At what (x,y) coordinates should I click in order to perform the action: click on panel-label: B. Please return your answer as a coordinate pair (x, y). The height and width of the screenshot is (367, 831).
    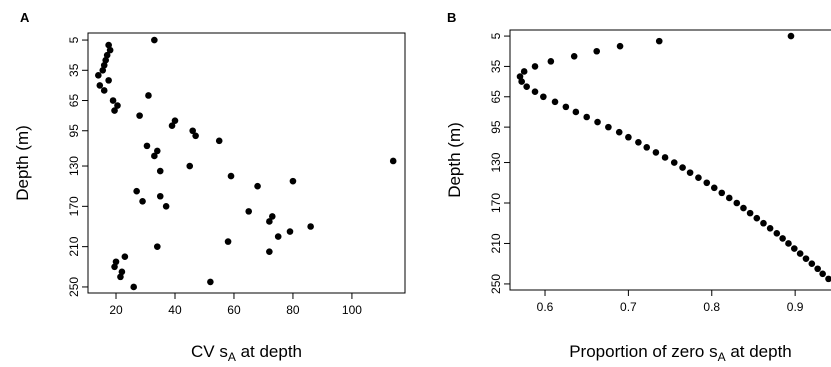
    Looking at the image, I should click on (451, 17).